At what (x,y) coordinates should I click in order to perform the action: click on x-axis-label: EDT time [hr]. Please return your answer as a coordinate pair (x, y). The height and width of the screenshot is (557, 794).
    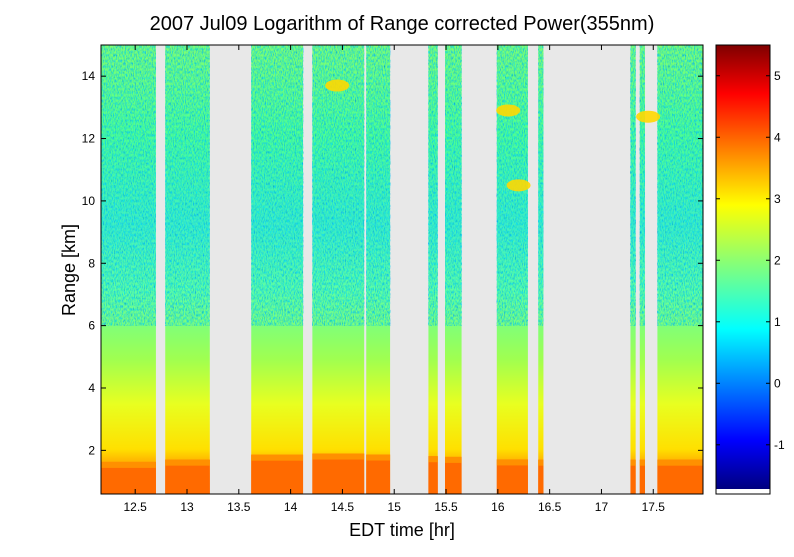
    Looking at the image, I should click on (402, 530).